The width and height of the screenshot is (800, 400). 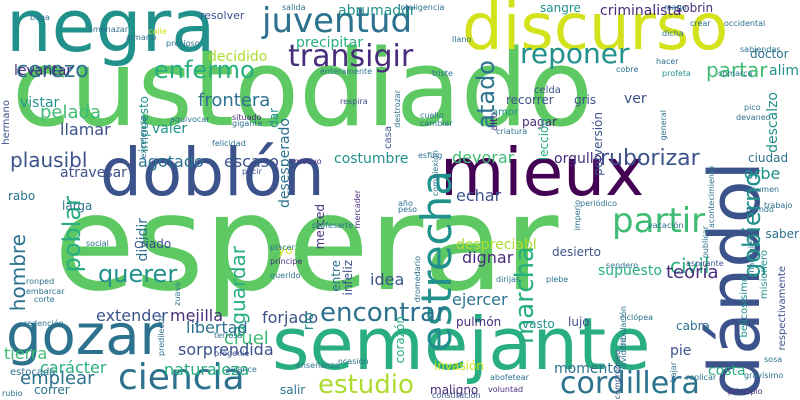 I want to click on word-vistar: vistar, so click(x=40, y=103).